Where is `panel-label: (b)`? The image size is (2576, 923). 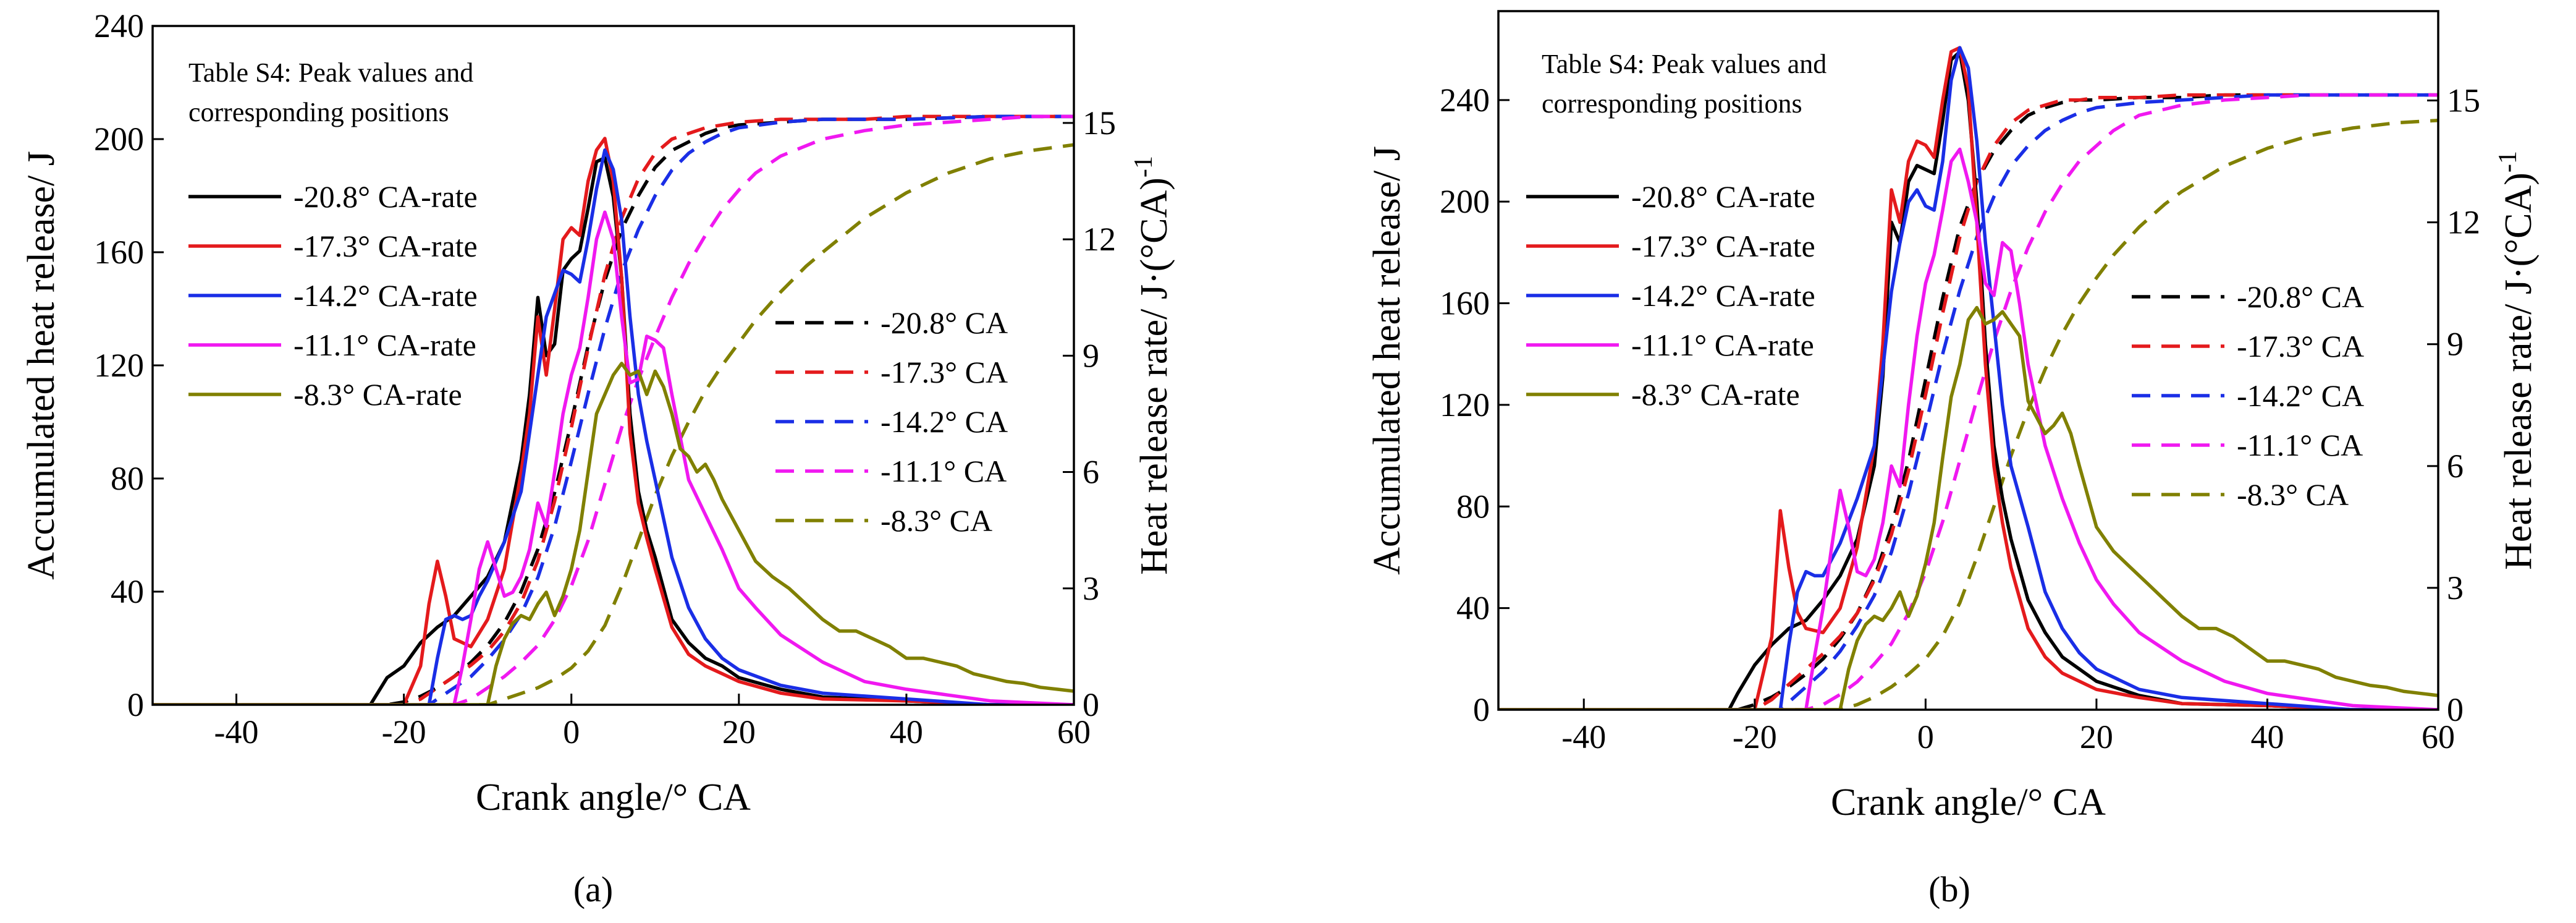
panel-label: (b) is located at coordinates (1949, 889).